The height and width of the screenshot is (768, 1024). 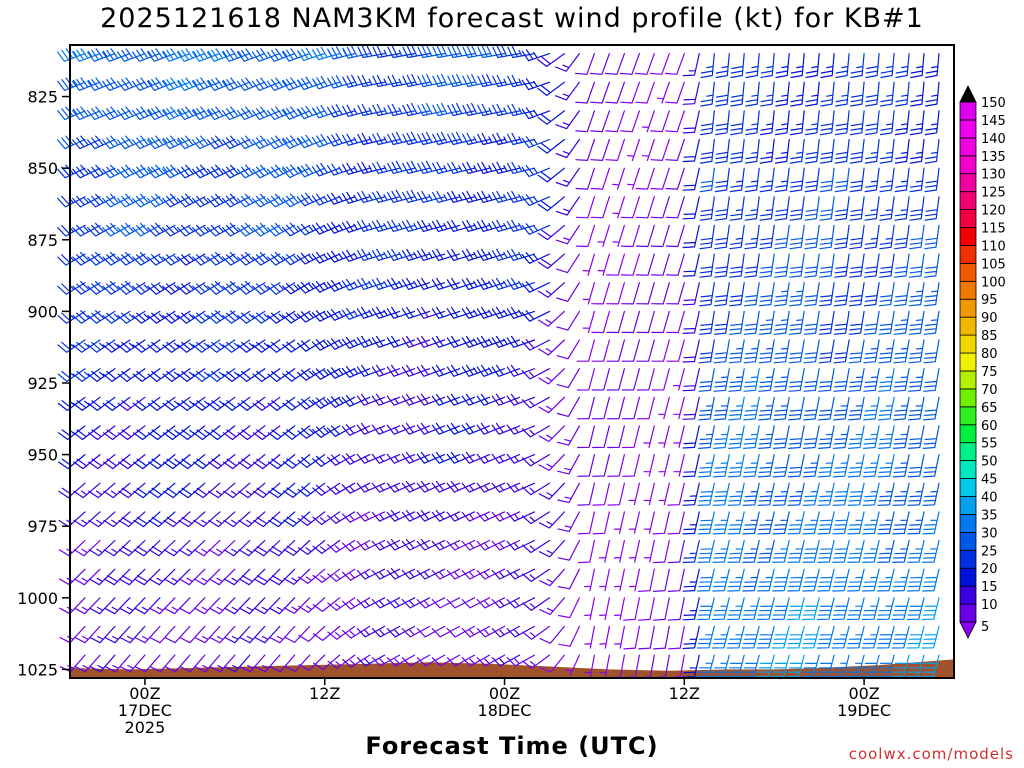 What do you see at coordinates (989, 480) in the screenshot?
I see `colorbar-label: 45` at bounding box center [989, 480].